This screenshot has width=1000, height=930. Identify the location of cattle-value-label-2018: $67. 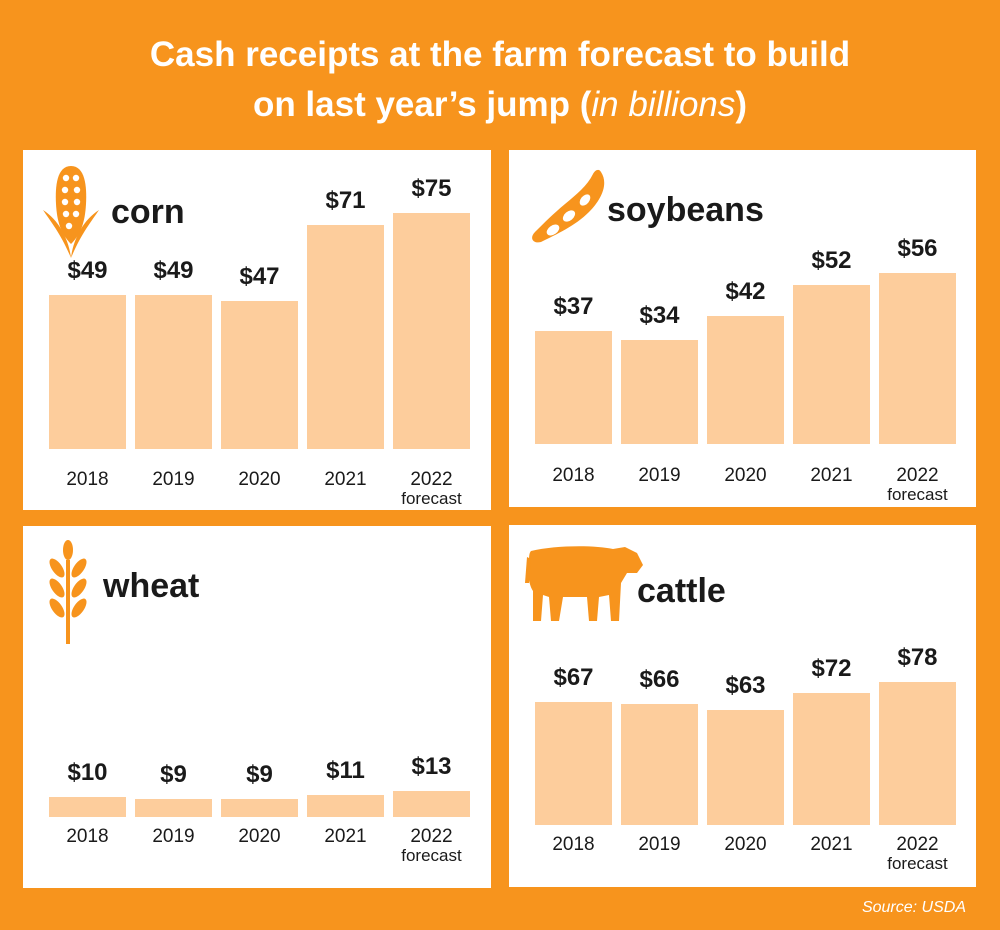
(573, 678).